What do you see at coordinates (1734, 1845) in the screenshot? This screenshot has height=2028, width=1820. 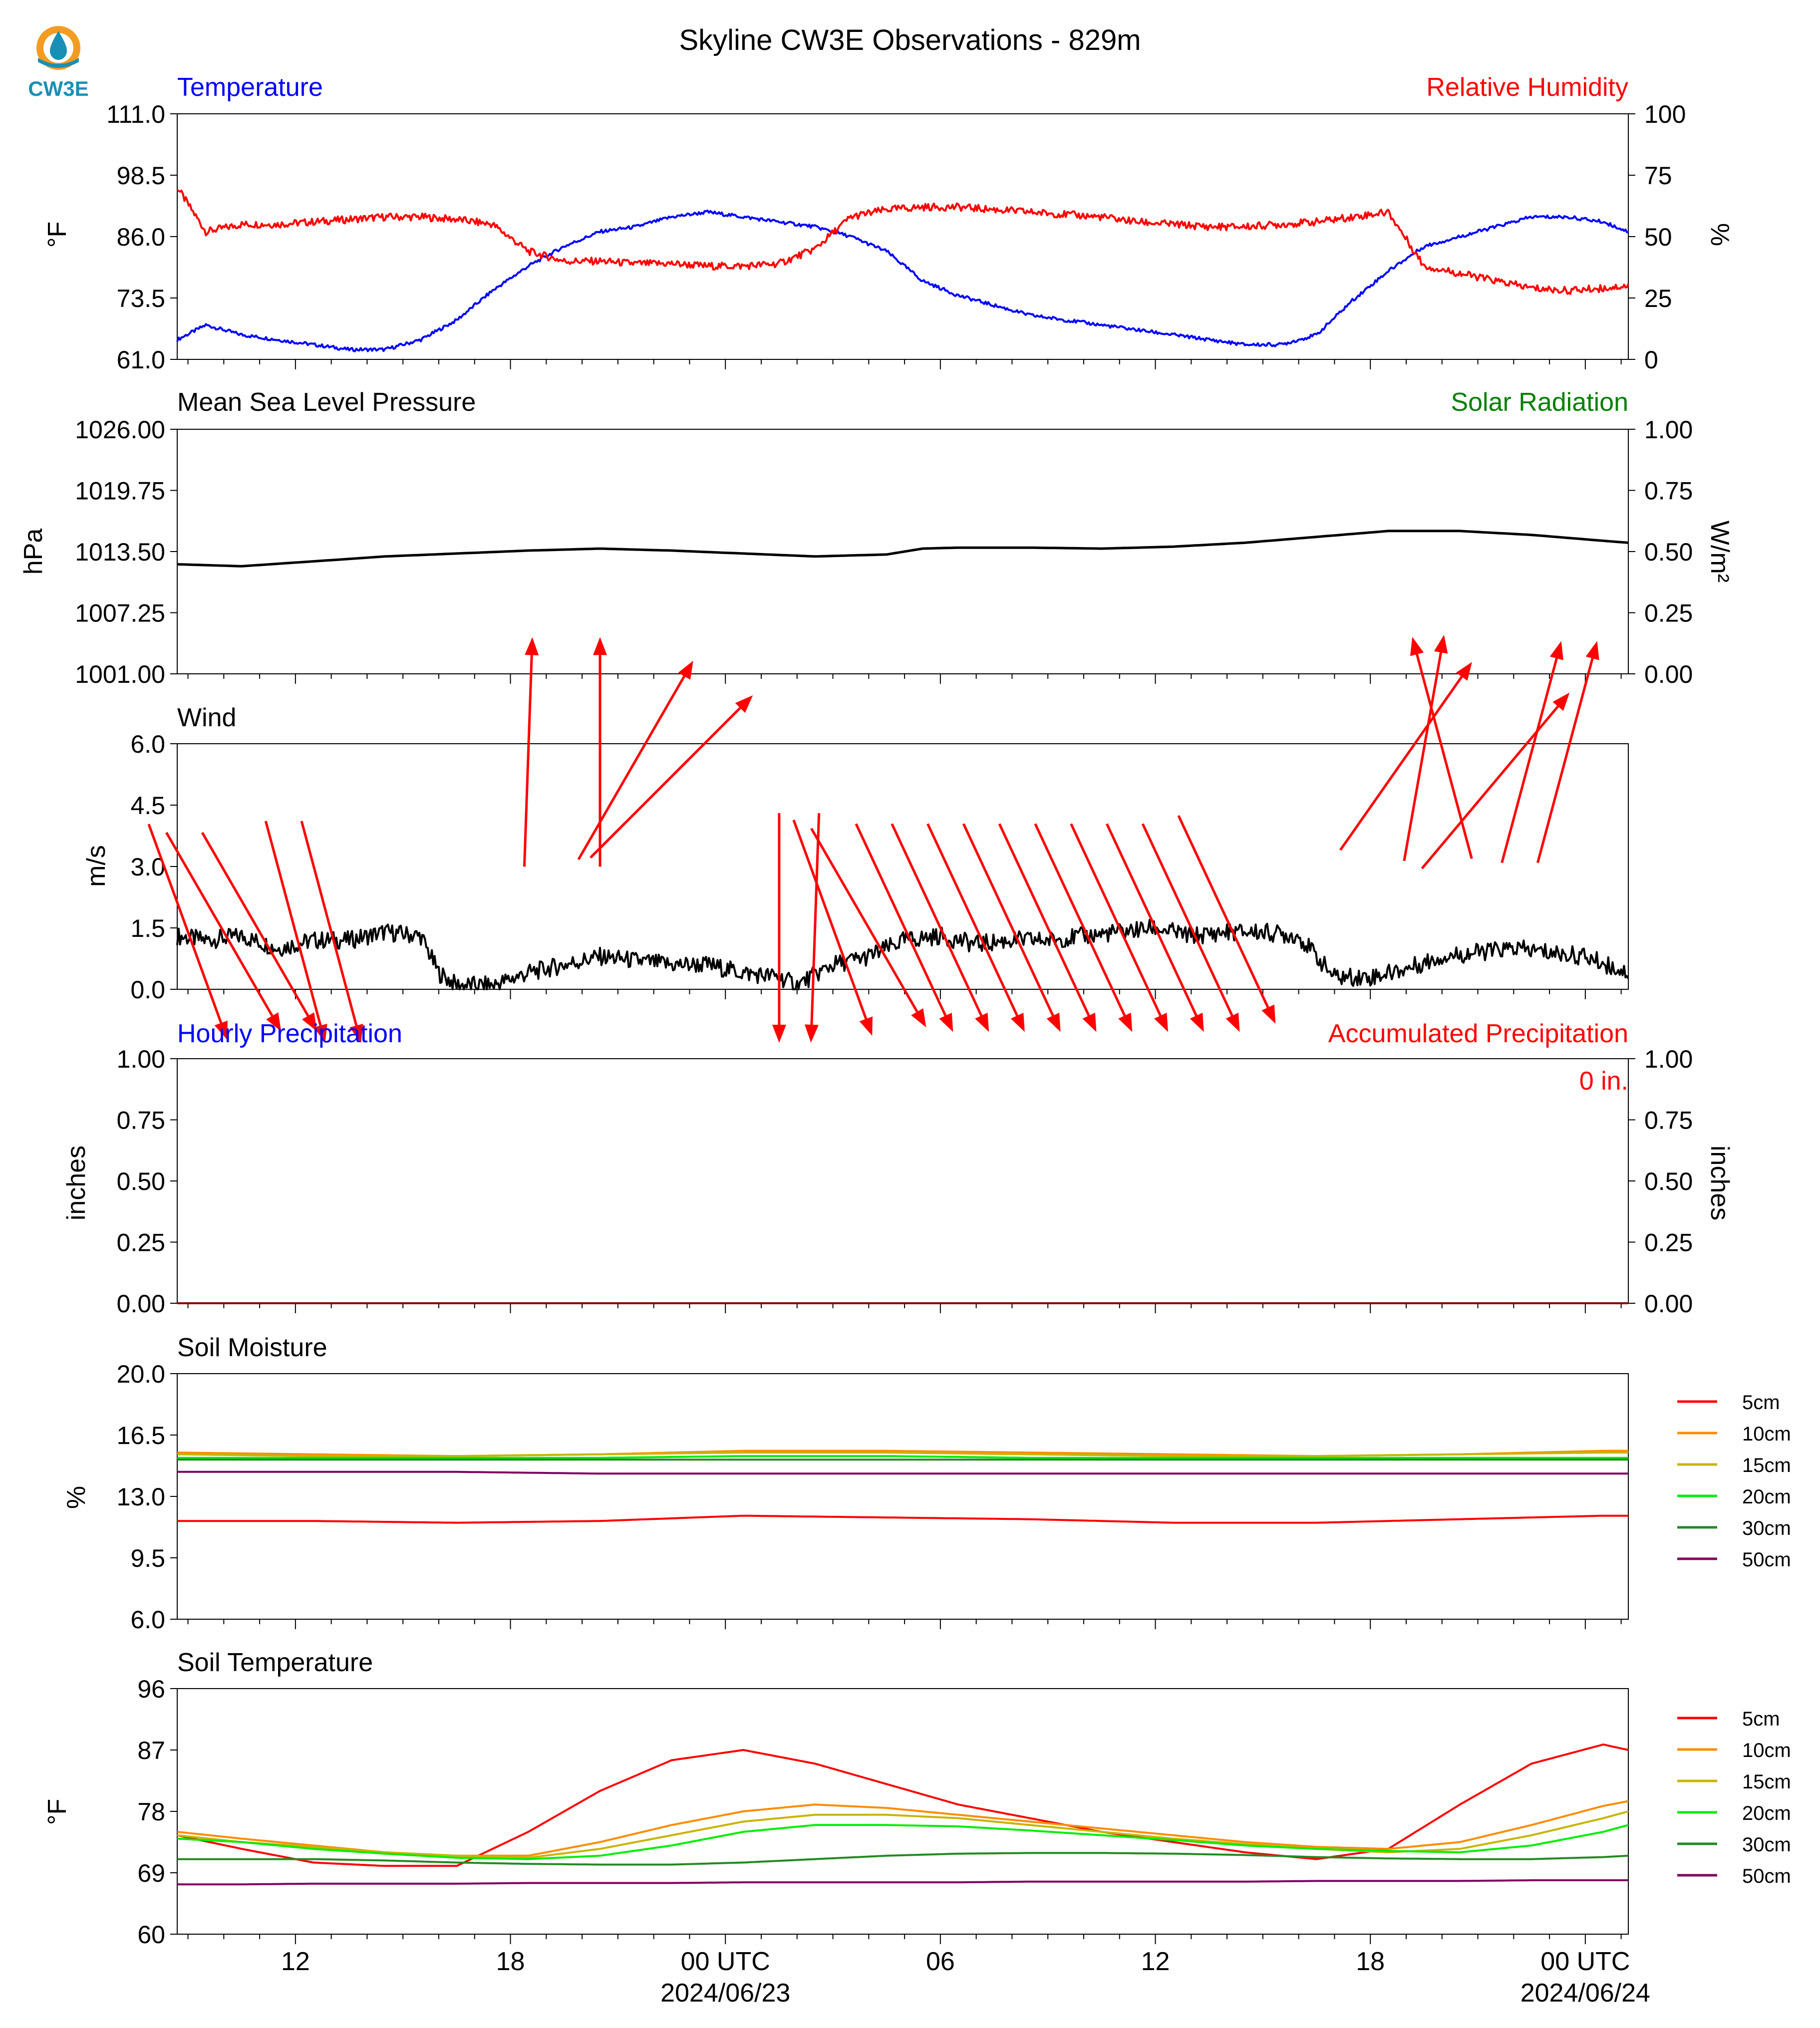 I see `legend-item: 30cm` at bounding box center [1734, 1845].